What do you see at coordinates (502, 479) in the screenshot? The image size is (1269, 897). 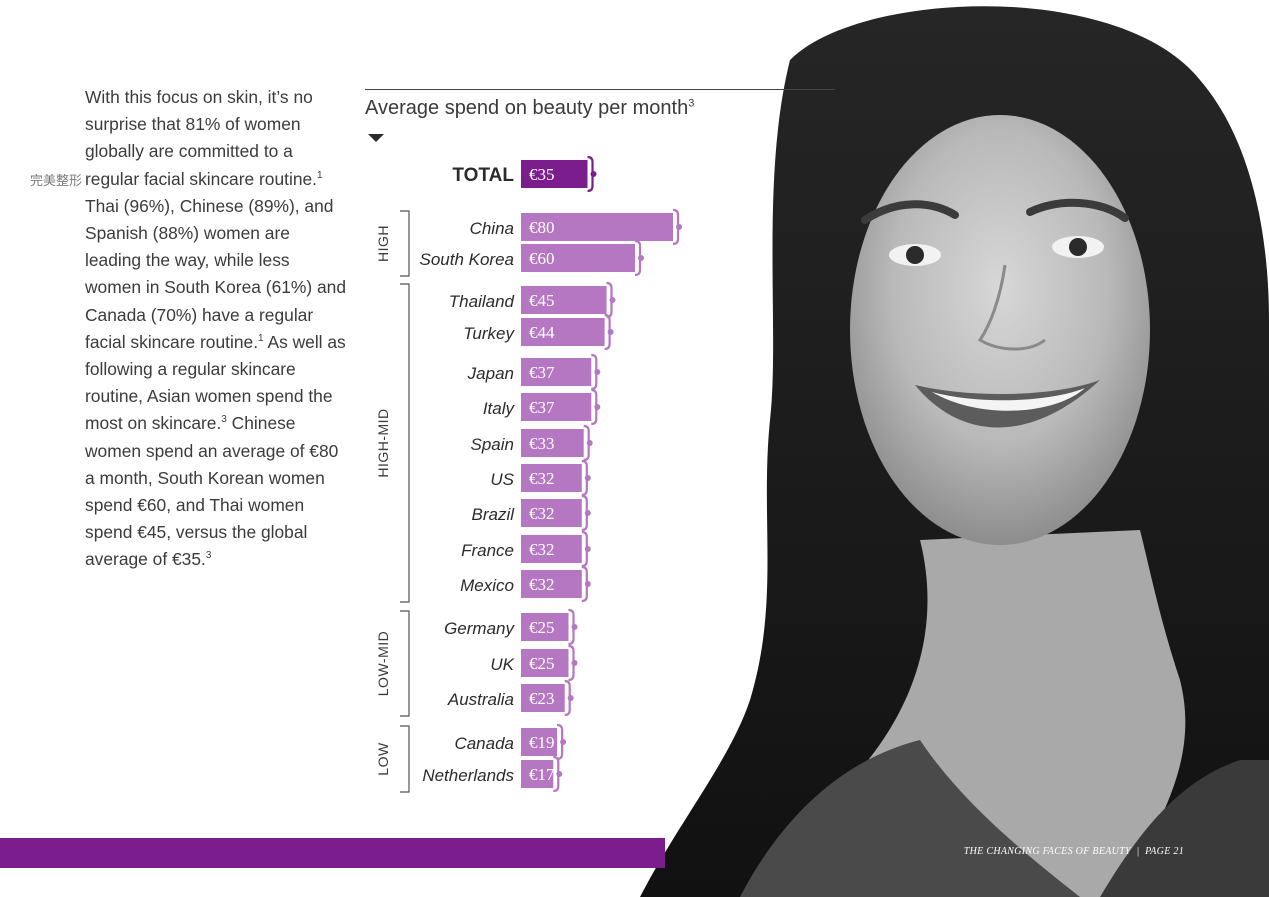 I see `category-label: US` at bounding box center [502, 479].